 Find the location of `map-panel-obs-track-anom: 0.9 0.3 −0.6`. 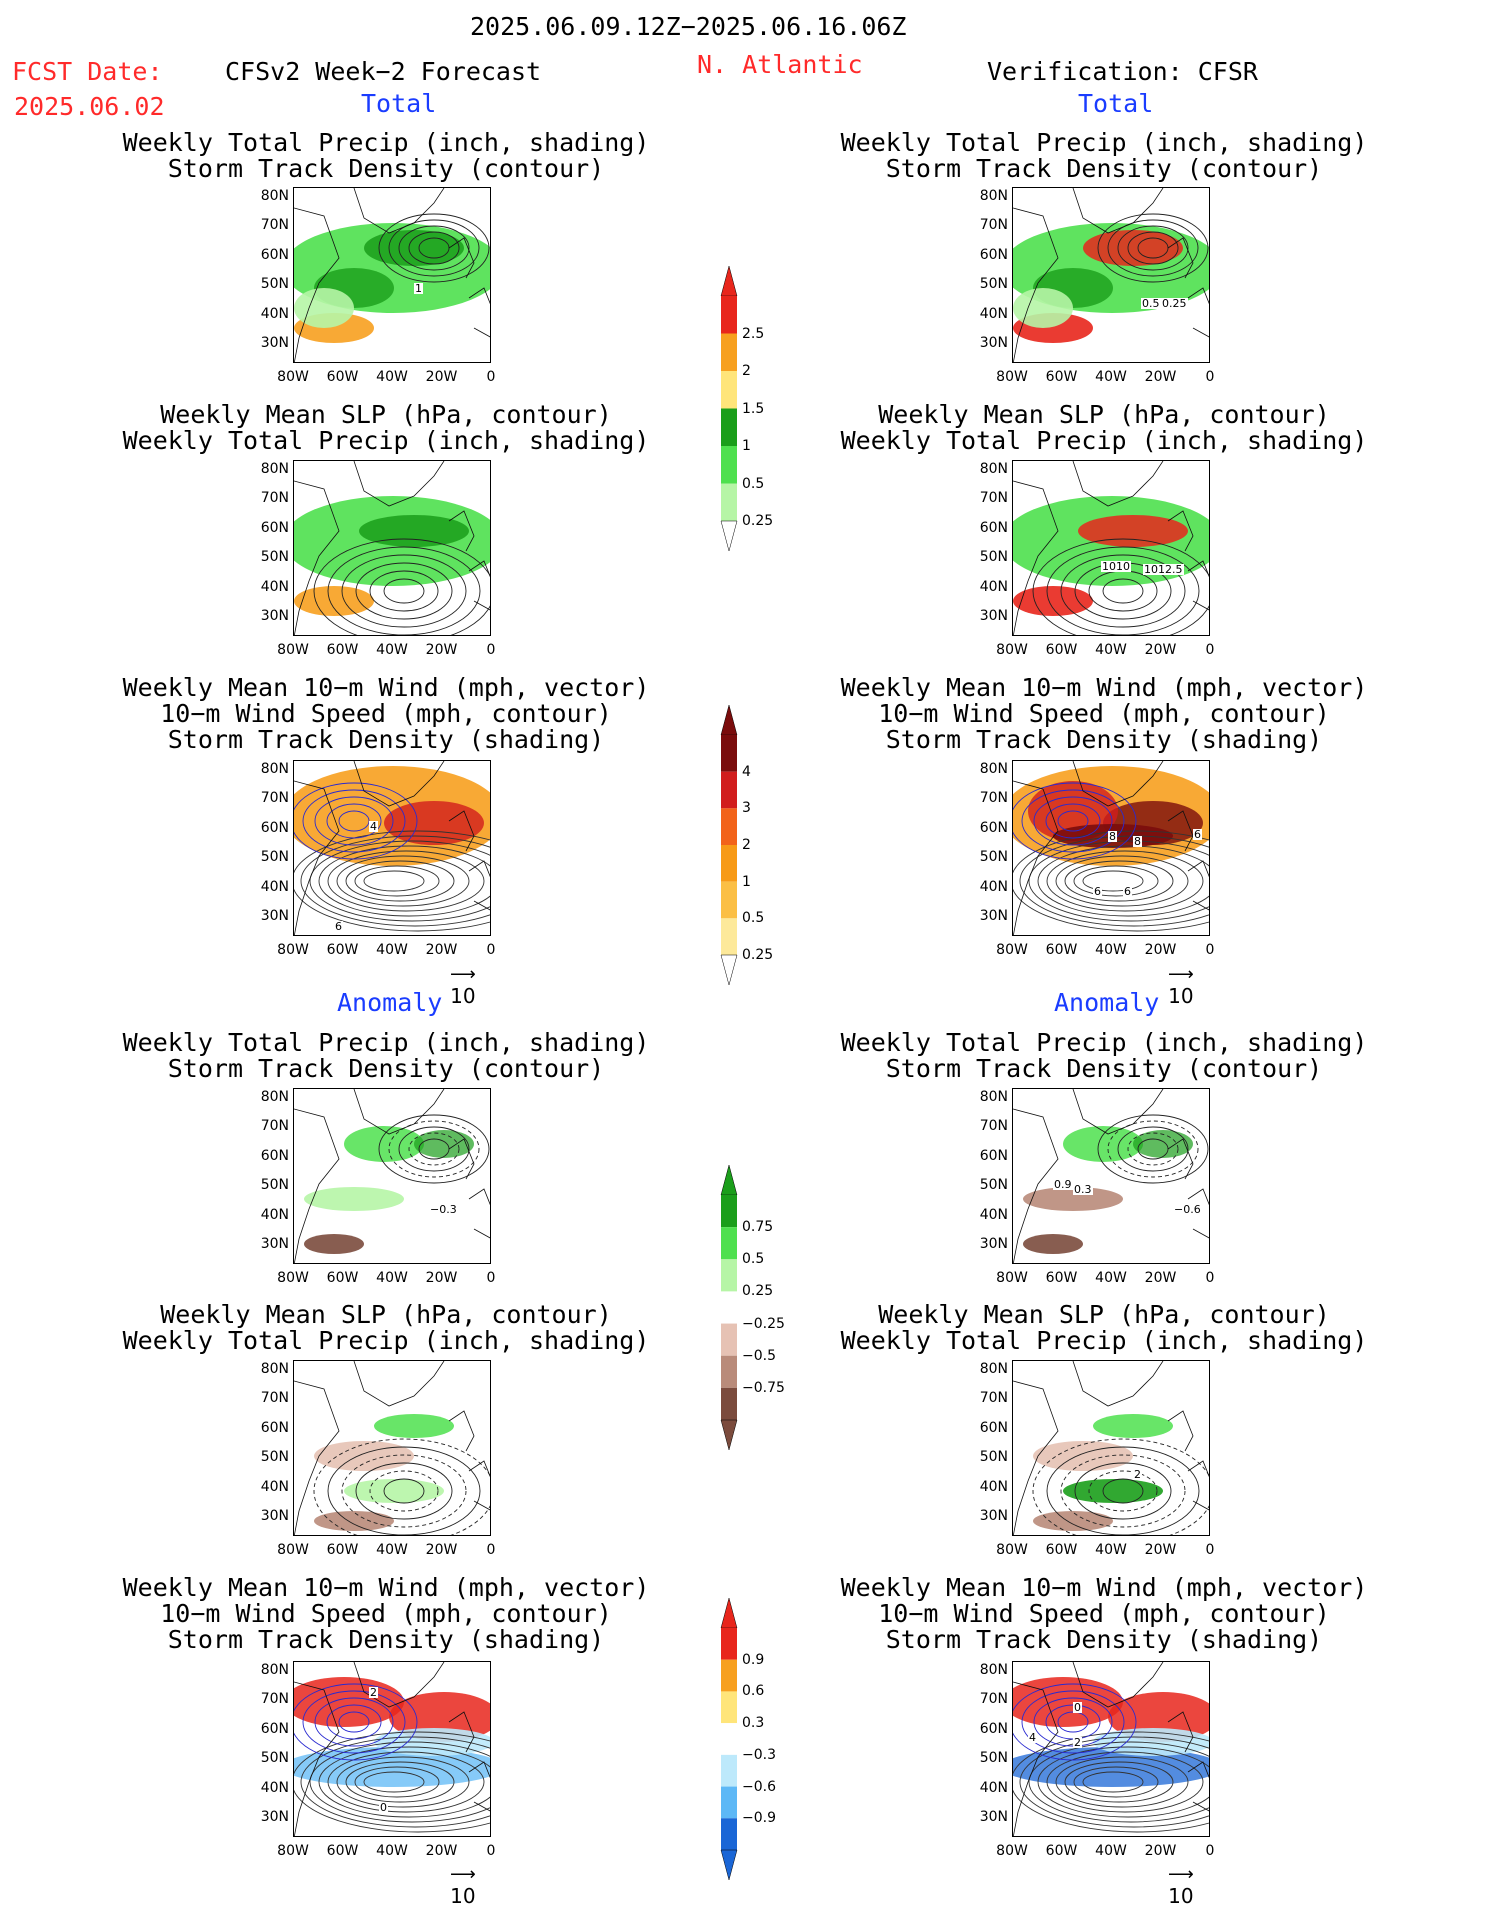

map-panel-obs-track-anom: 0.9 0.3 −0.6 is located at coordinates (1111, 1176).